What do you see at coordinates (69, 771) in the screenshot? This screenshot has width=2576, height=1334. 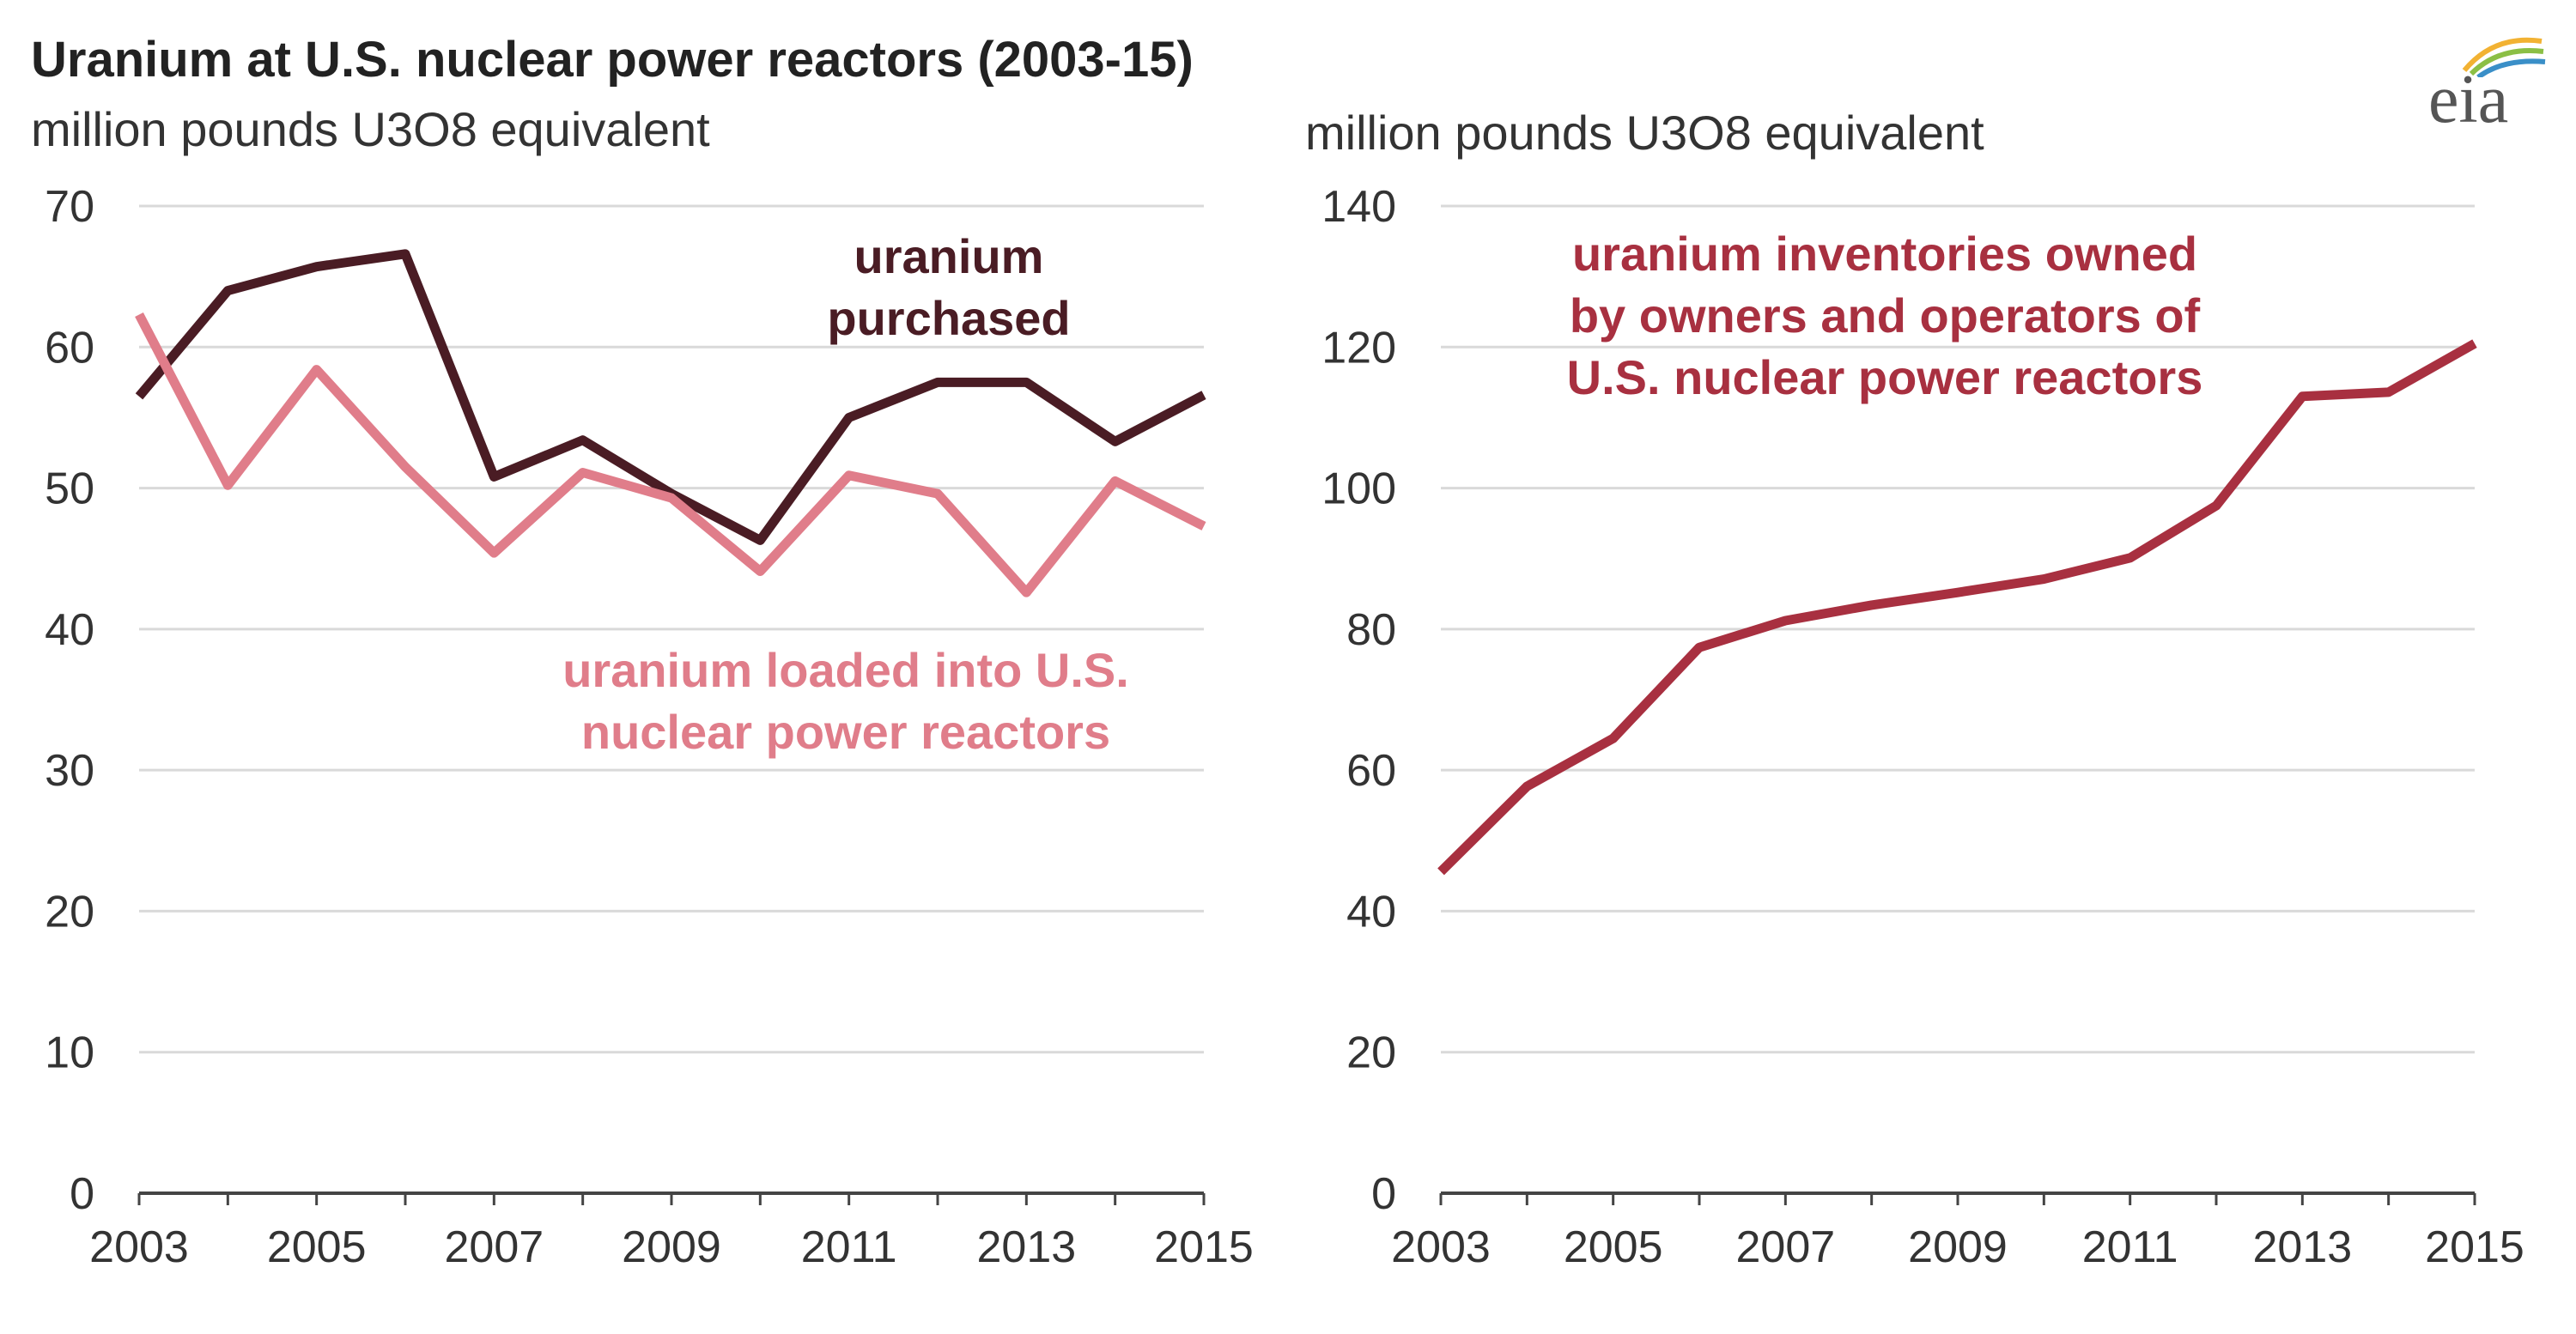 I see `y-tick-label: 30` at bounding box center [69, 771].